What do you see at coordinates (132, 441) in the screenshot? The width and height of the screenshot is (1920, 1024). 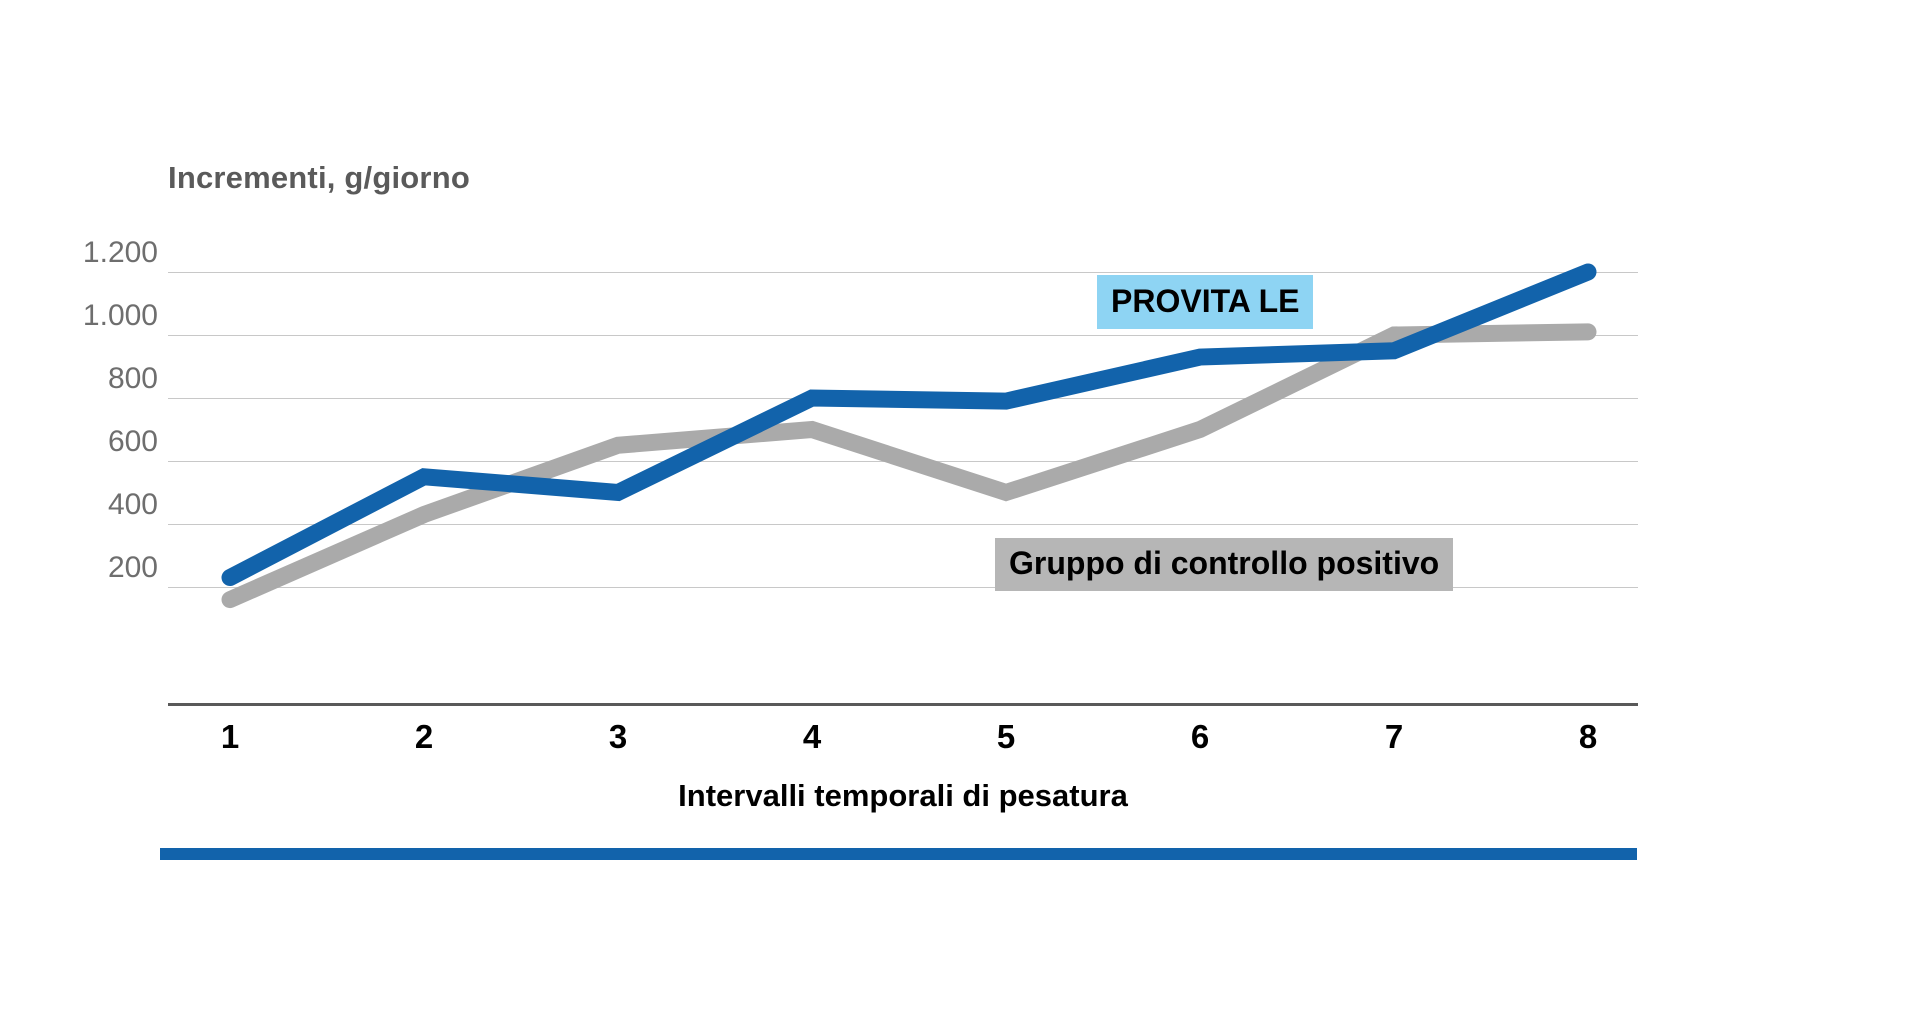 I see `y-axis-tick-label: 600` at bounding box center [132, 441].